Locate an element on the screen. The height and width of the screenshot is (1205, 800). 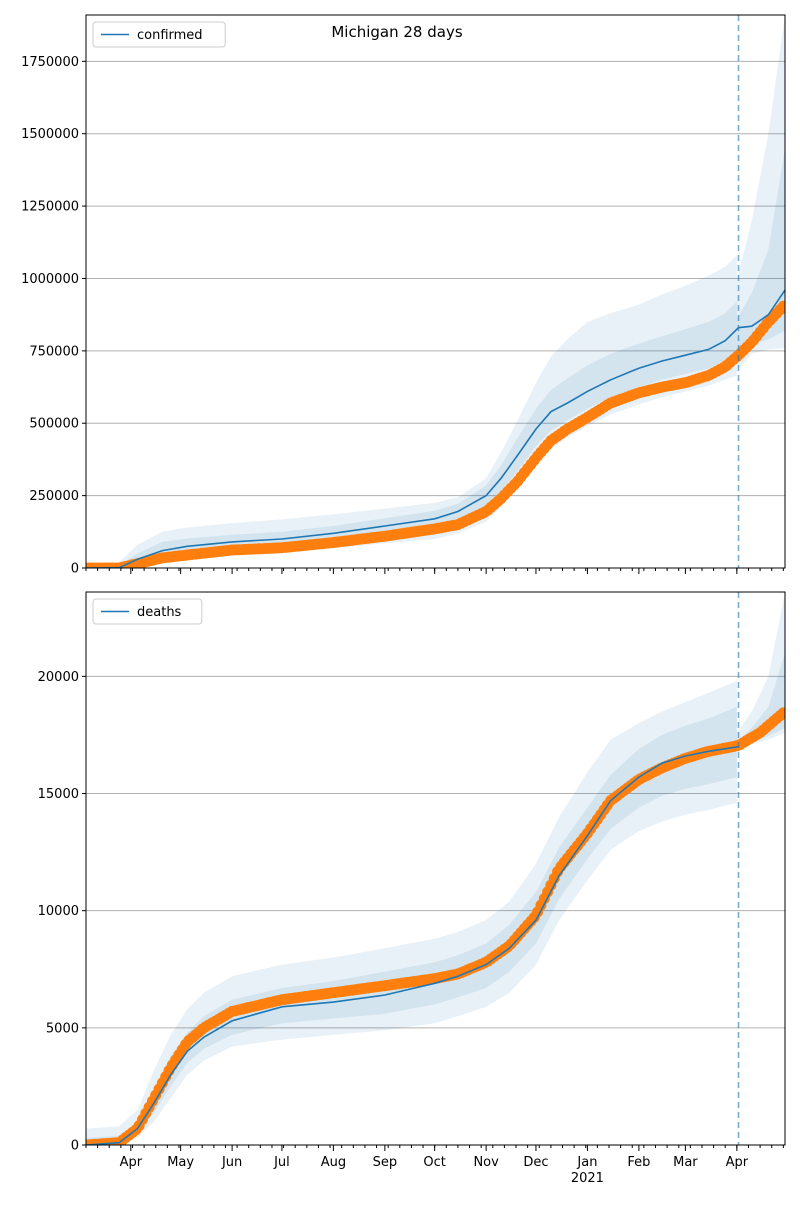
x-tick-label: Dec is located at coordinates (535, 1162).